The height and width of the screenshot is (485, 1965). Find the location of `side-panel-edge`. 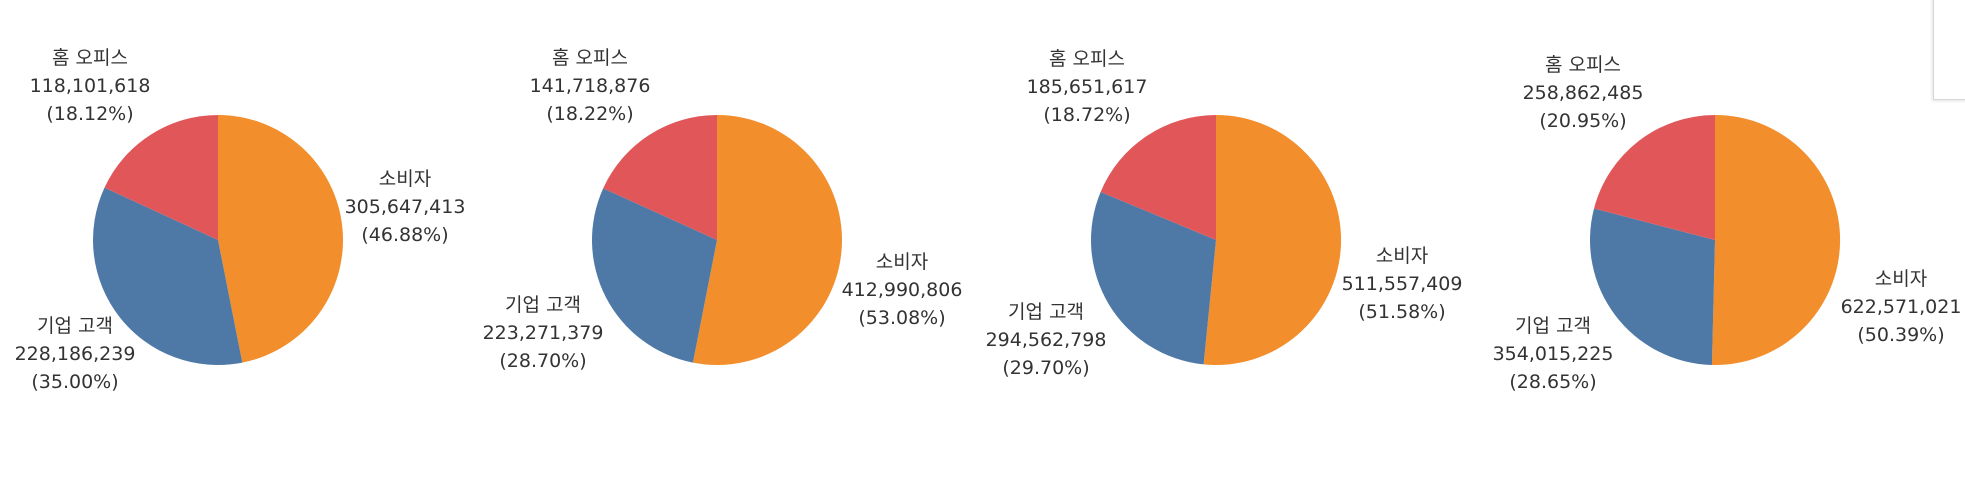

side-panel-edge is located at coordinates (1949, 50).